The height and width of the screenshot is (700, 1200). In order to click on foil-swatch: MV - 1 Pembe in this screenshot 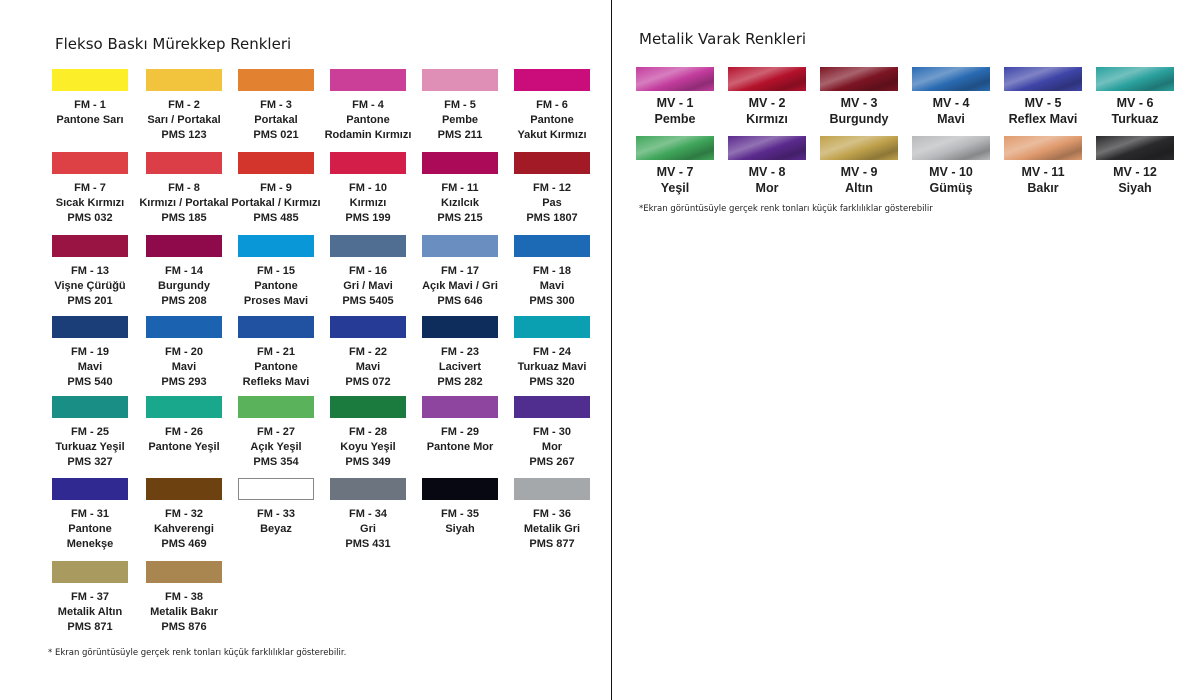, I will do `click(675, 96)`.